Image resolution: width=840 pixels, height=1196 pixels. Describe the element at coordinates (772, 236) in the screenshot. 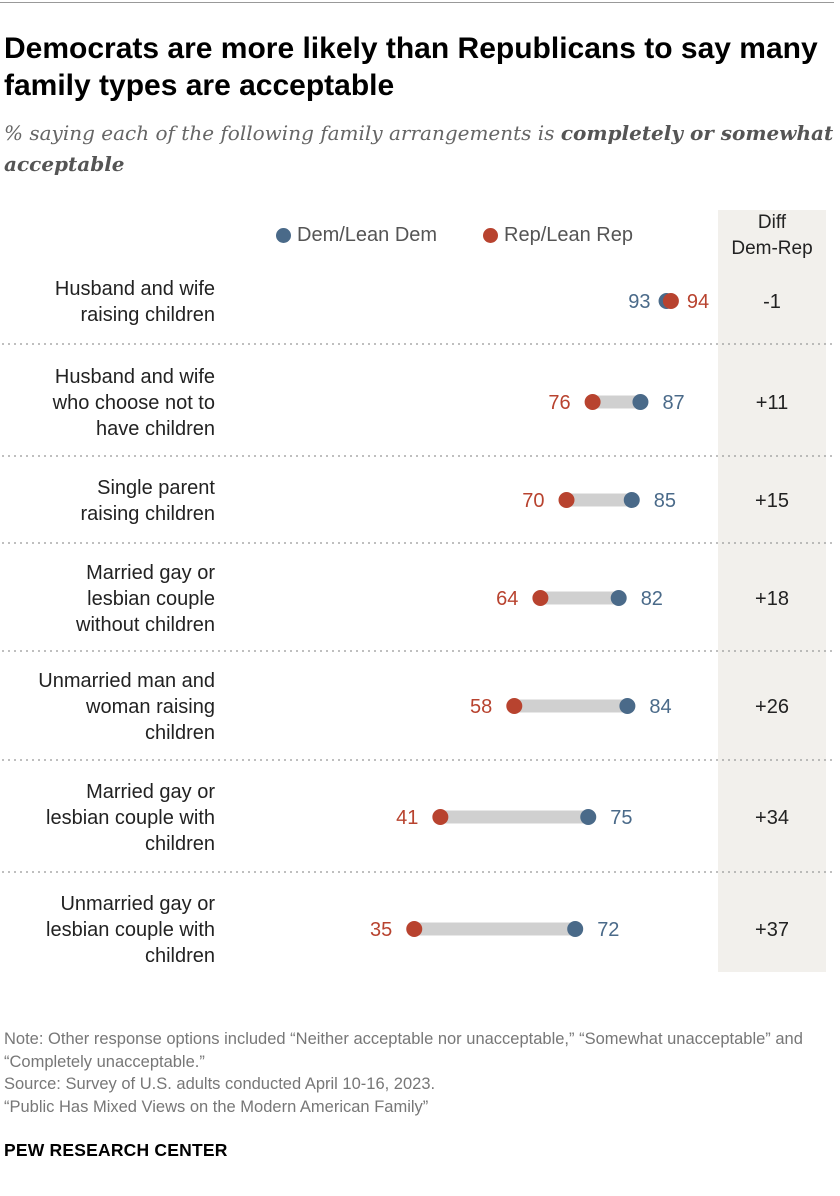

I see `diff-column-header: Diff Dem-Rep` at that location.